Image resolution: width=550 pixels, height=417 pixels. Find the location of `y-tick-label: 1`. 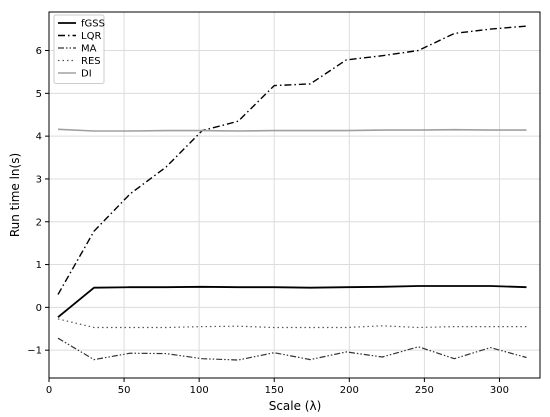

y-tick-label: 1 is located at coordinates (39, 265).